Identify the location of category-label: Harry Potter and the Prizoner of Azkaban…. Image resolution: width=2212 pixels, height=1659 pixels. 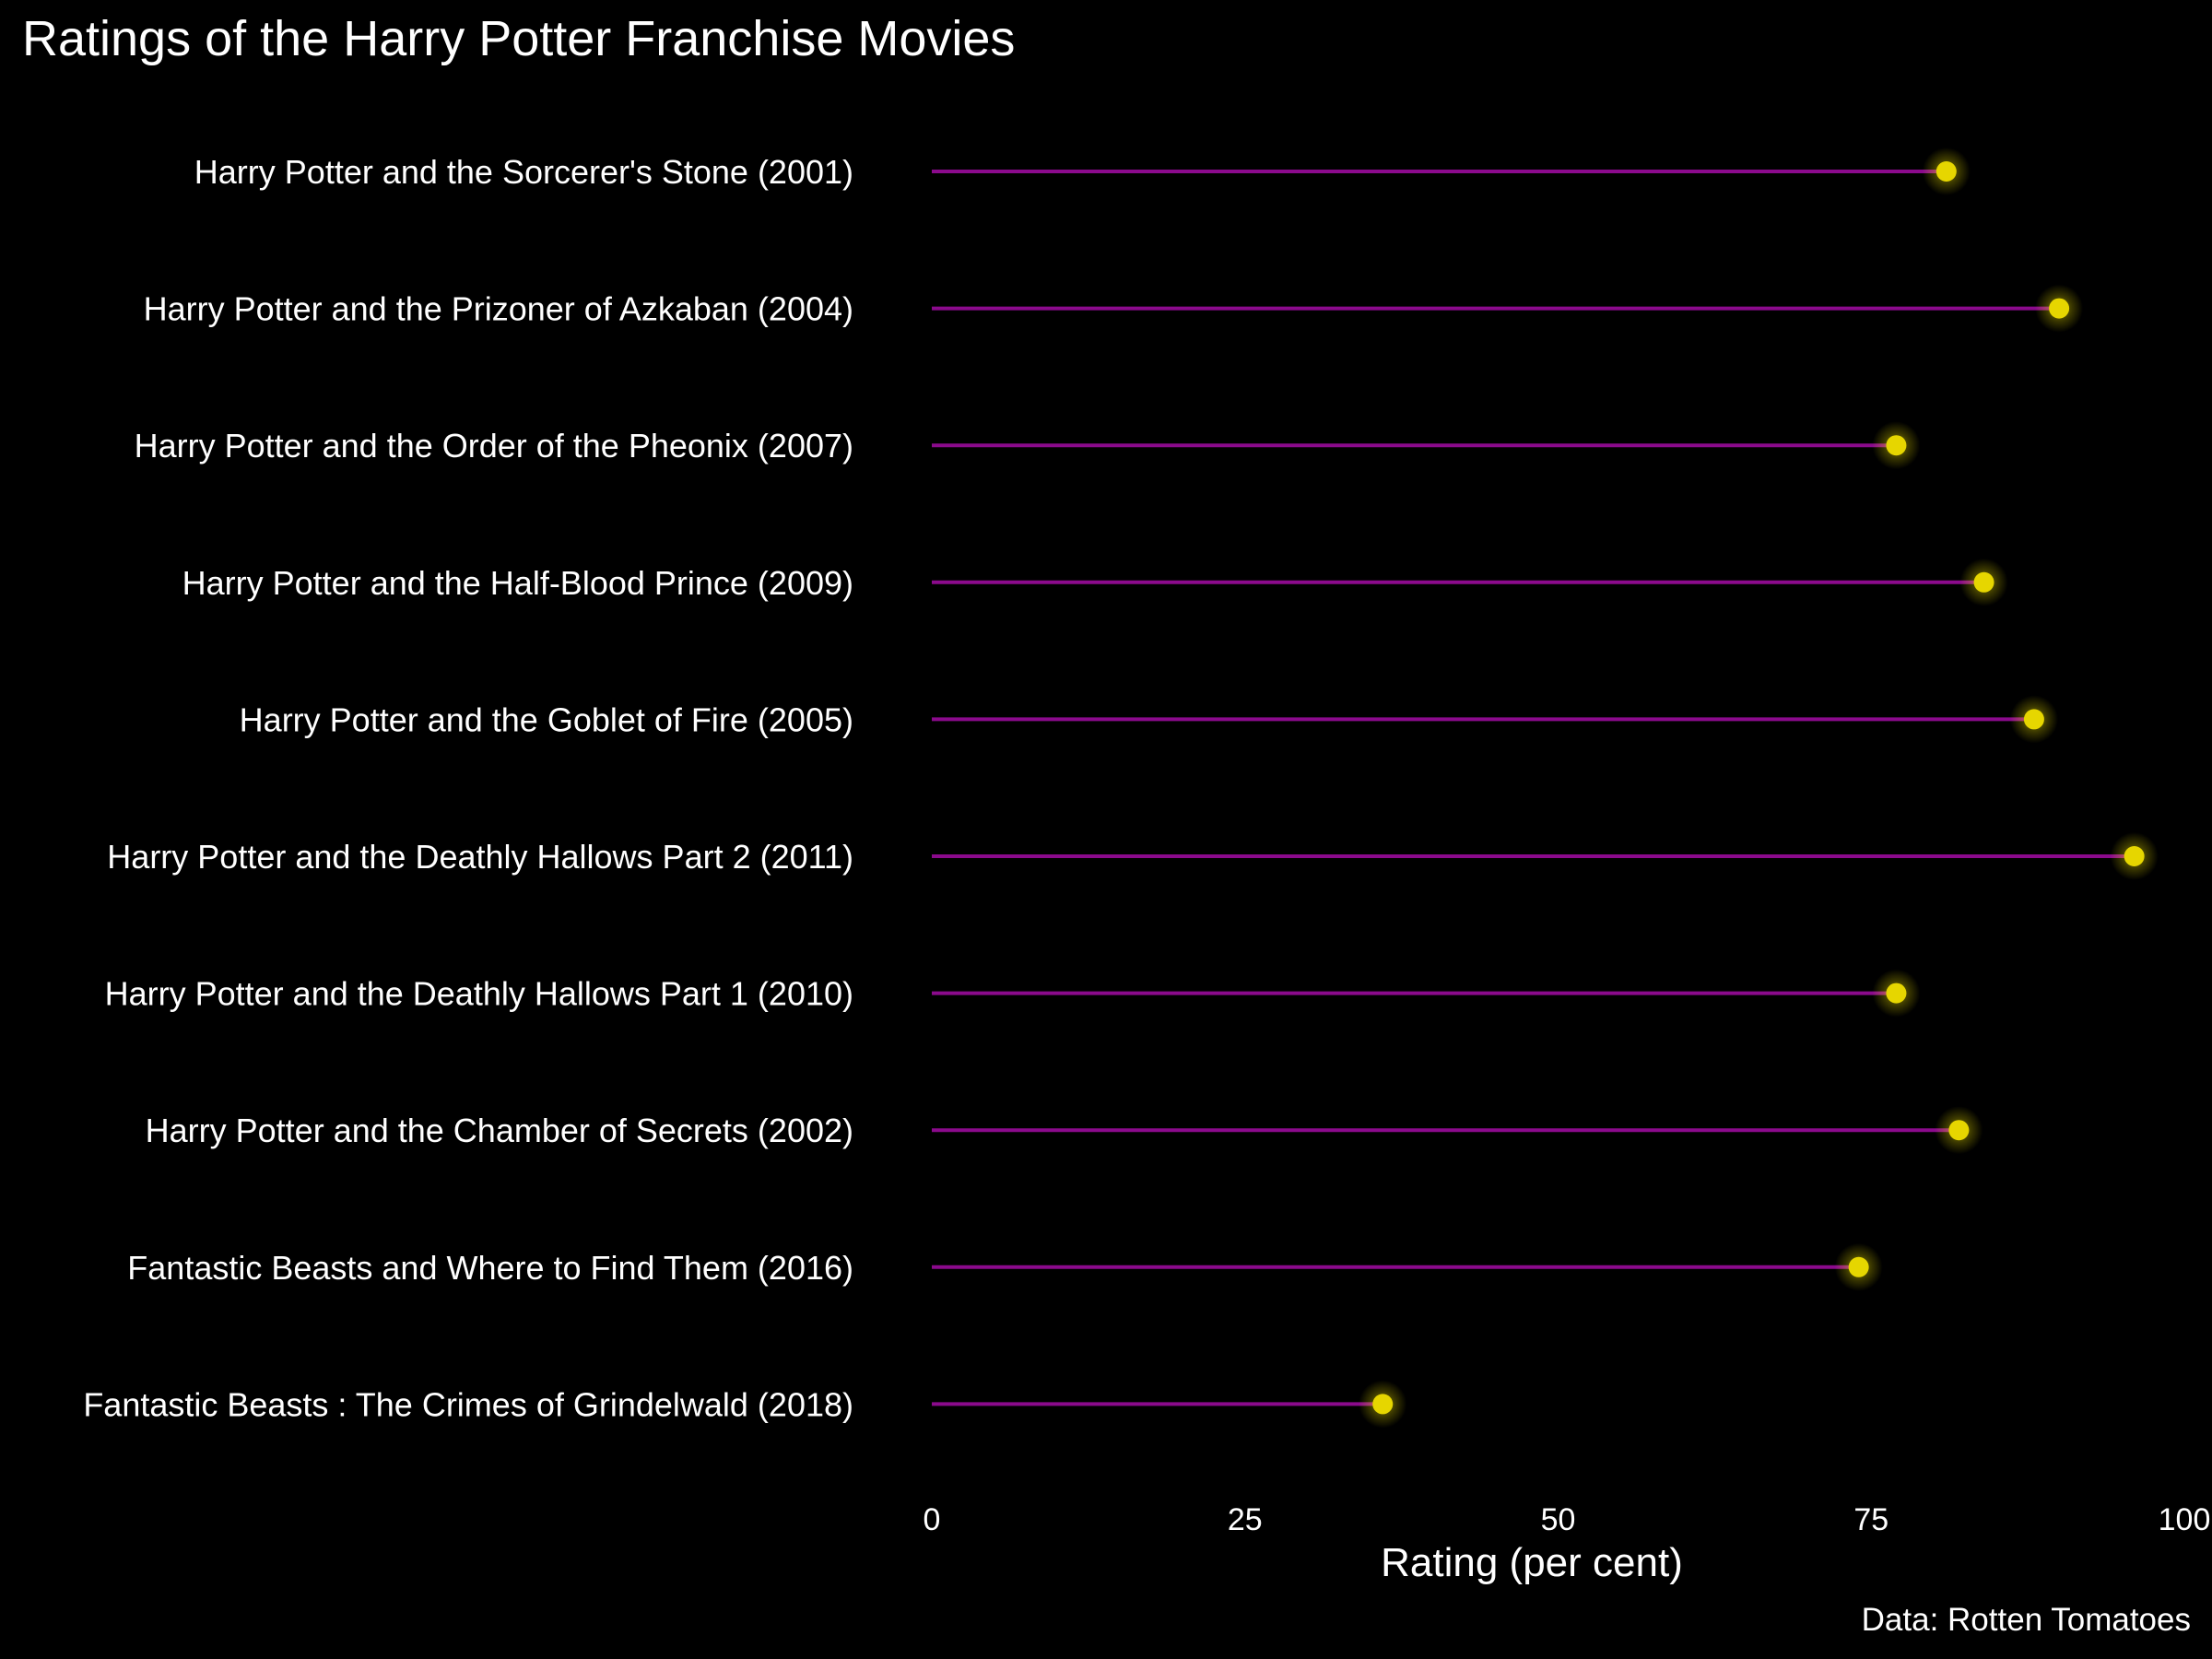
(498, 309).